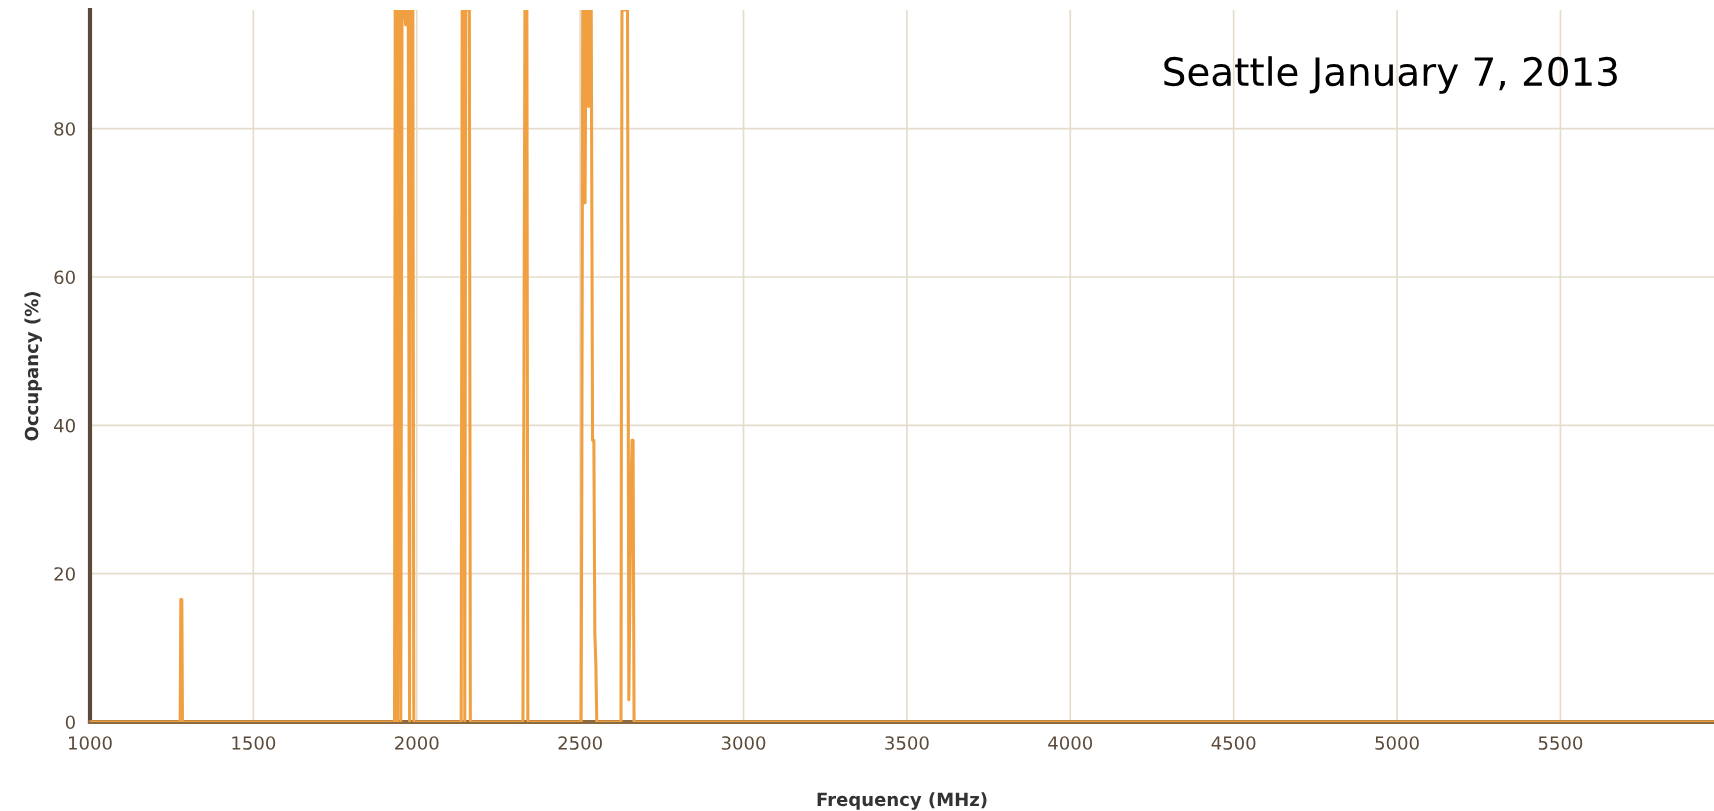  I want to click on annotation: Seattle January 7, 2013, so click(1390, 75).